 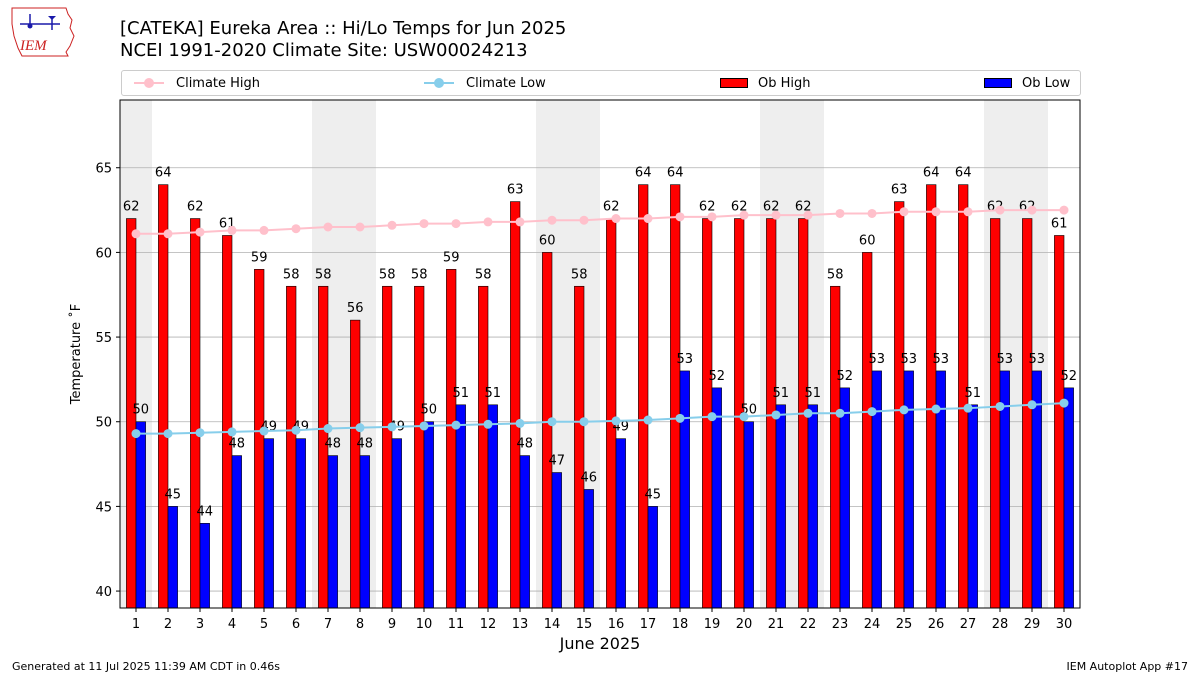 I want to click on y-tick-label-55: 55, so click(x=103, y=338).